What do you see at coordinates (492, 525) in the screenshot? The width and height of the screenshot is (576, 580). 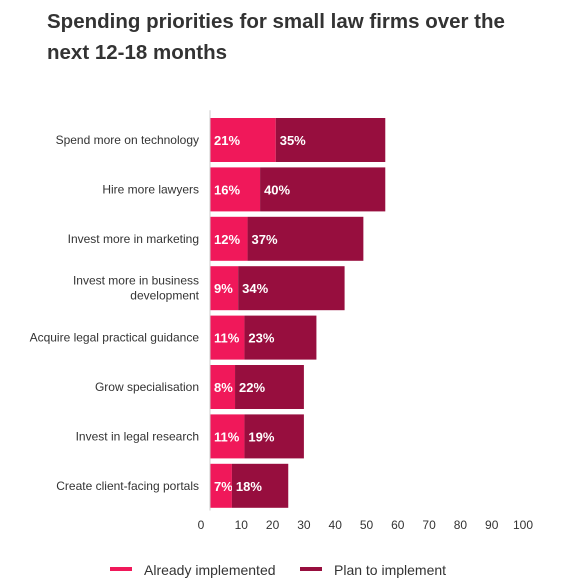 I see `x-tick-label: 90` at bounding box center [492, 525].